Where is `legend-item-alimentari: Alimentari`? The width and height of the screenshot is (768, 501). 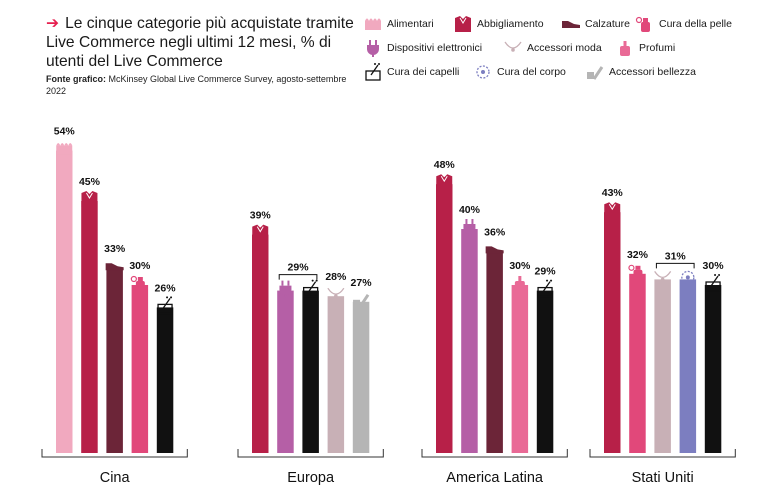 legend-item-alimentari: Alimentari is located at coordinates (398, 24).